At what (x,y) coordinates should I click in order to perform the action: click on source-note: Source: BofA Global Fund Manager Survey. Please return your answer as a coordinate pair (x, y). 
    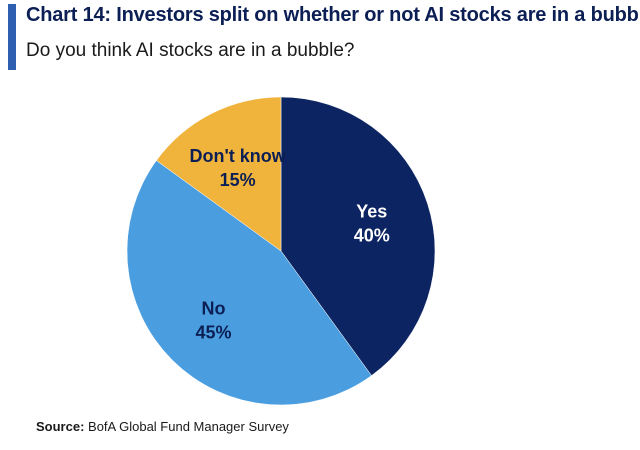
    Looking at the image, I should click on (162, 426).